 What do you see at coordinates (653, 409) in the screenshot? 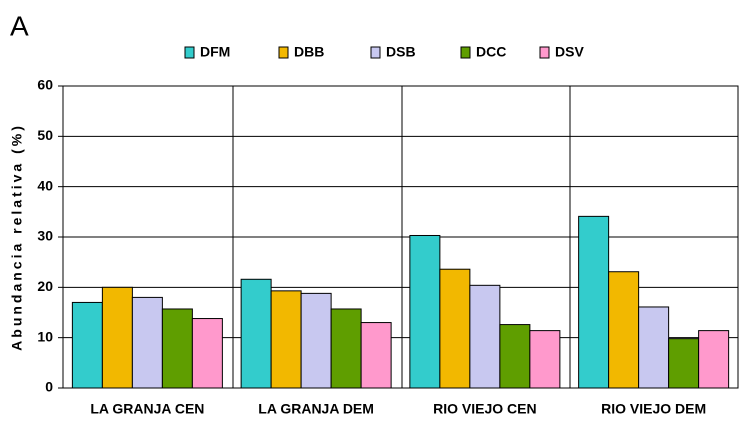
I see `x-tick-label: RIO VIEJO DEM` at bounding box center [653, 409].